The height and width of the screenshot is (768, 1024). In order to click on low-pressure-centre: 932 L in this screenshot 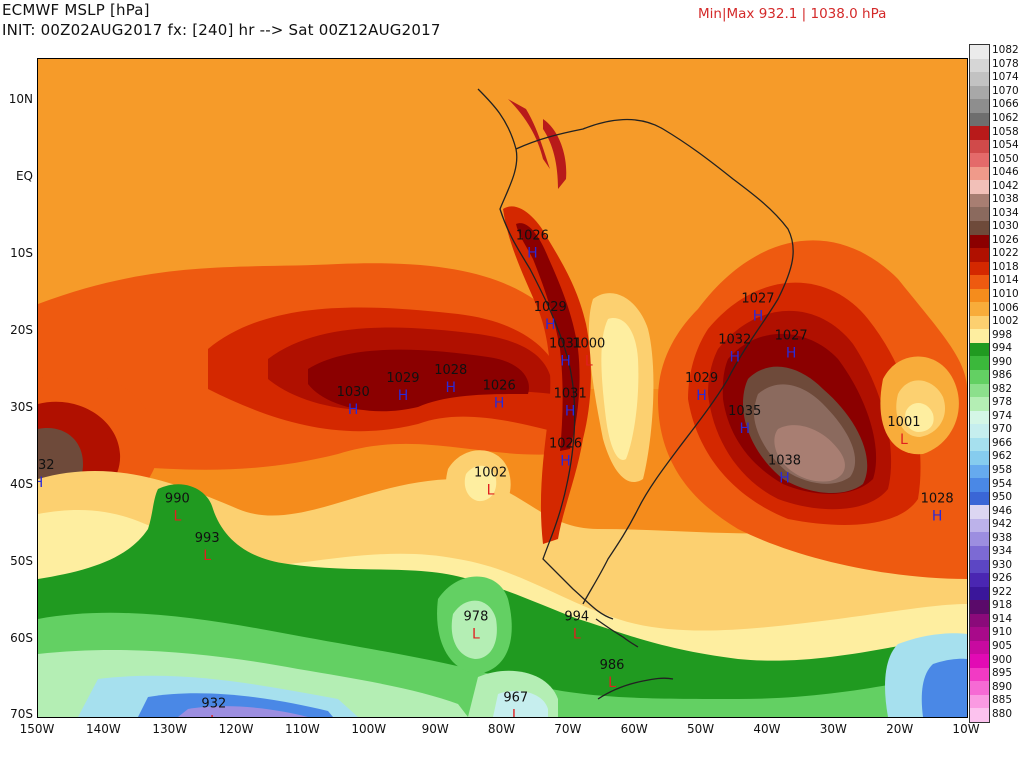, I will do `click(213, 706)`.